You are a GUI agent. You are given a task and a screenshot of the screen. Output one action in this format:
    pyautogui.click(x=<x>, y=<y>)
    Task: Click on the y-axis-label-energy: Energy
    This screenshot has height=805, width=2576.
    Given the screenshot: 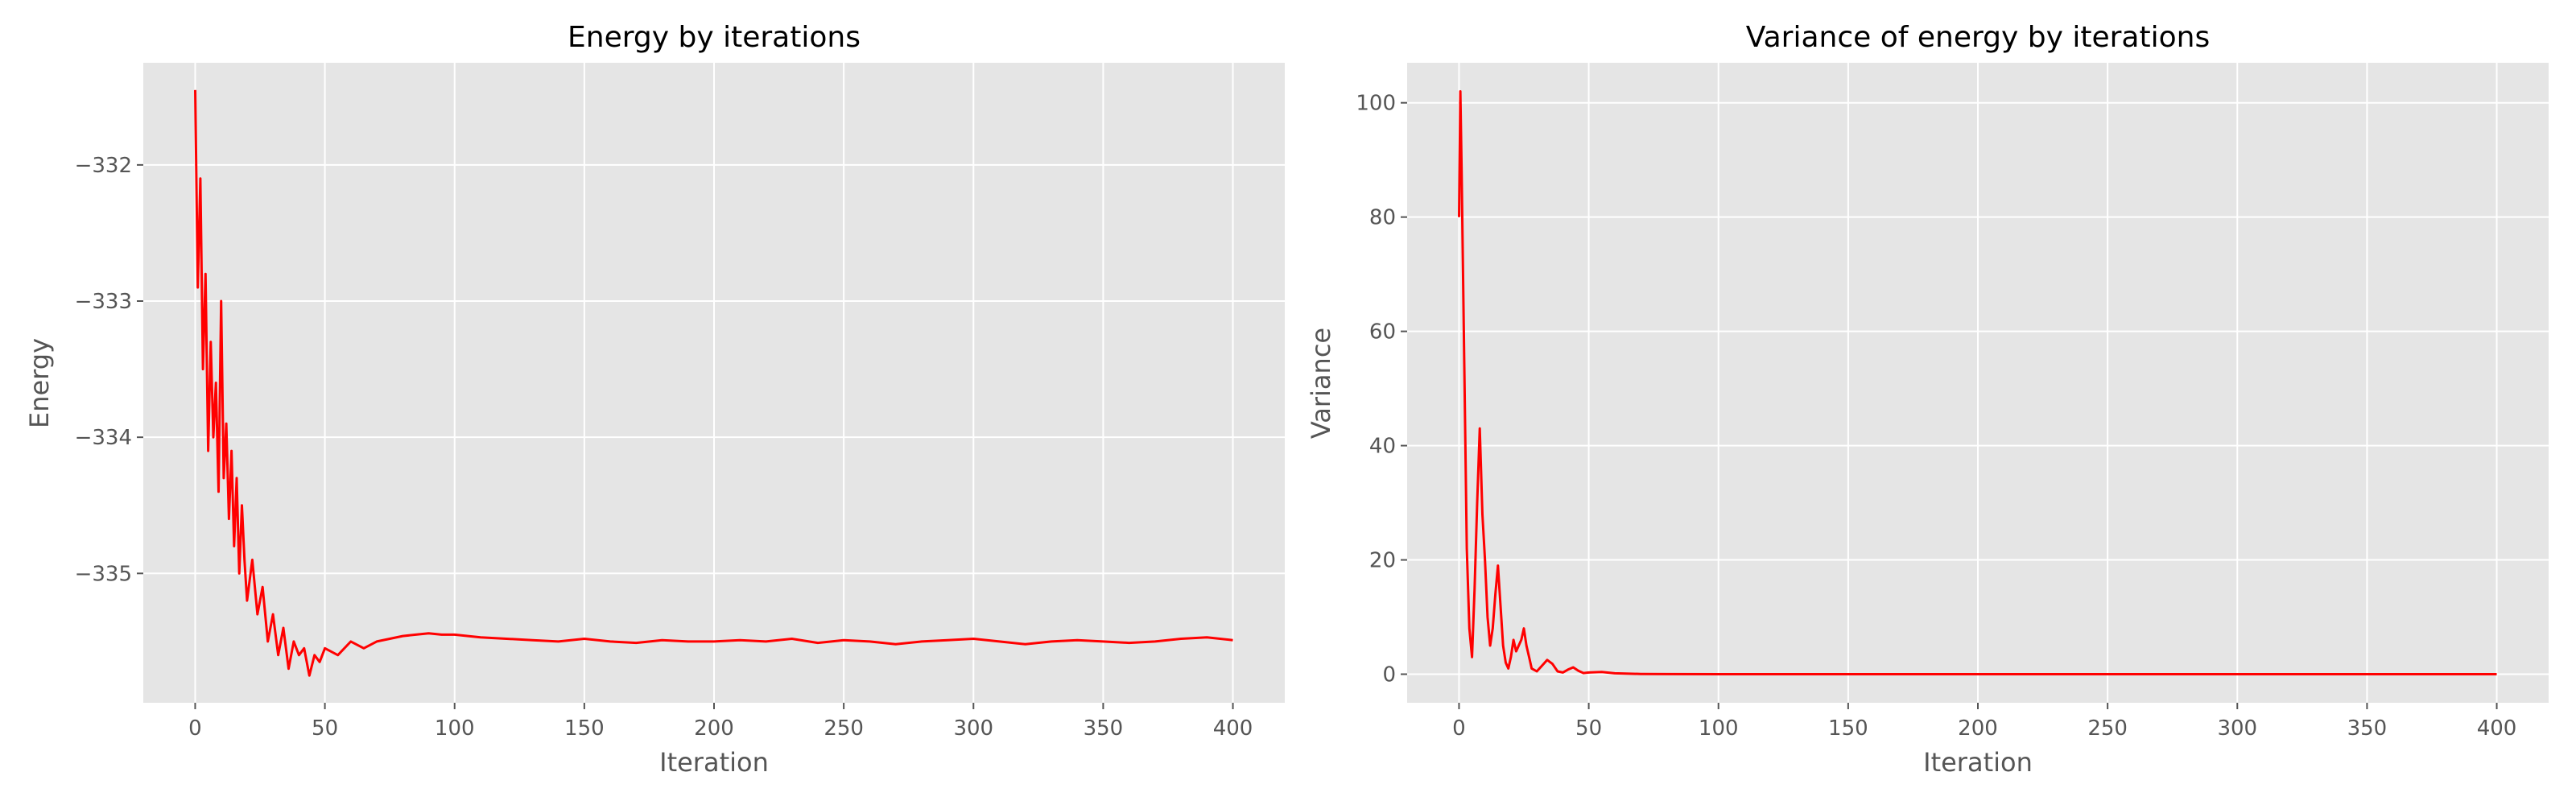 What is the action you would take?
    pyautogui.click(x=39, y=383)
    